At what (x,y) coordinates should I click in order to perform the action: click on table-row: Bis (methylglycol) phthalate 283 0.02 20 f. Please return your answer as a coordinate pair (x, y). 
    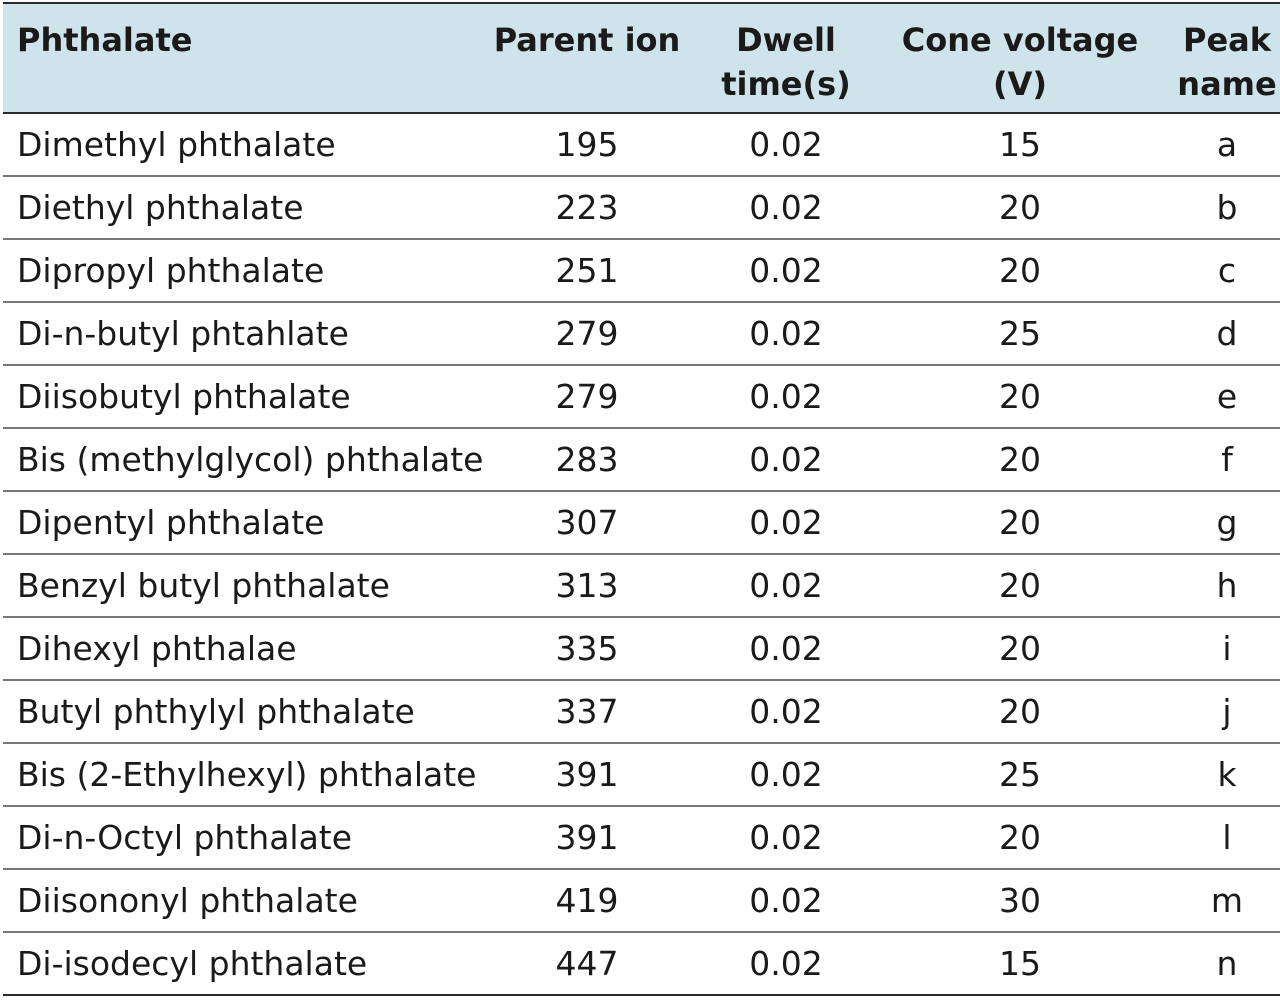
    Looking at the image, I should click on (641, 460).